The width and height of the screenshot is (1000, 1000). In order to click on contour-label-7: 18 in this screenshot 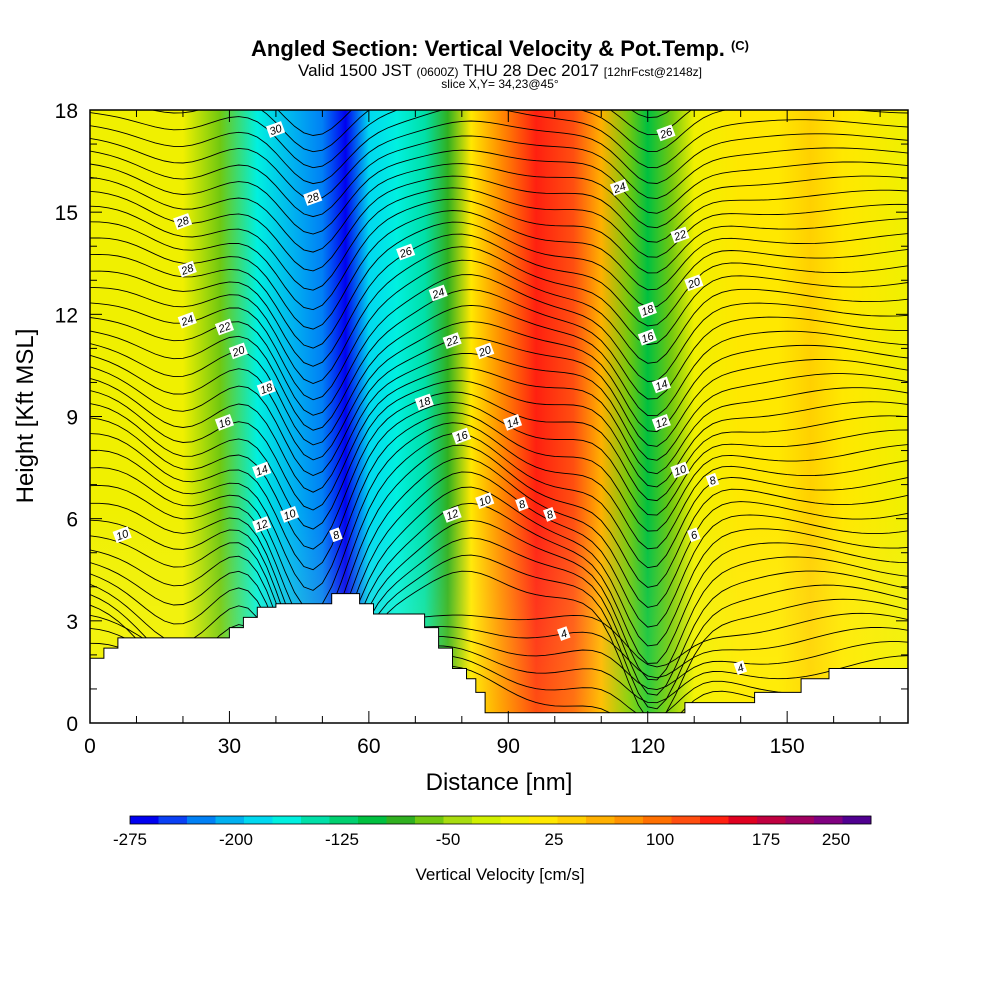, I will do `click(266, 388)`.